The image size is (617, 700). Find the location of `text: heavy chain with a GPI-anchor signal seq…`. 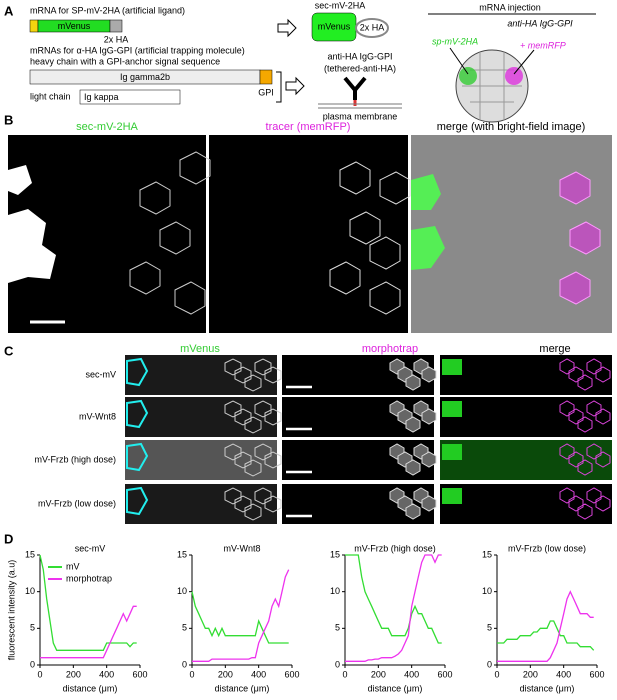

text: heavy chain with a GPI-anchor signal seq… is located at coordinates (125, 61).